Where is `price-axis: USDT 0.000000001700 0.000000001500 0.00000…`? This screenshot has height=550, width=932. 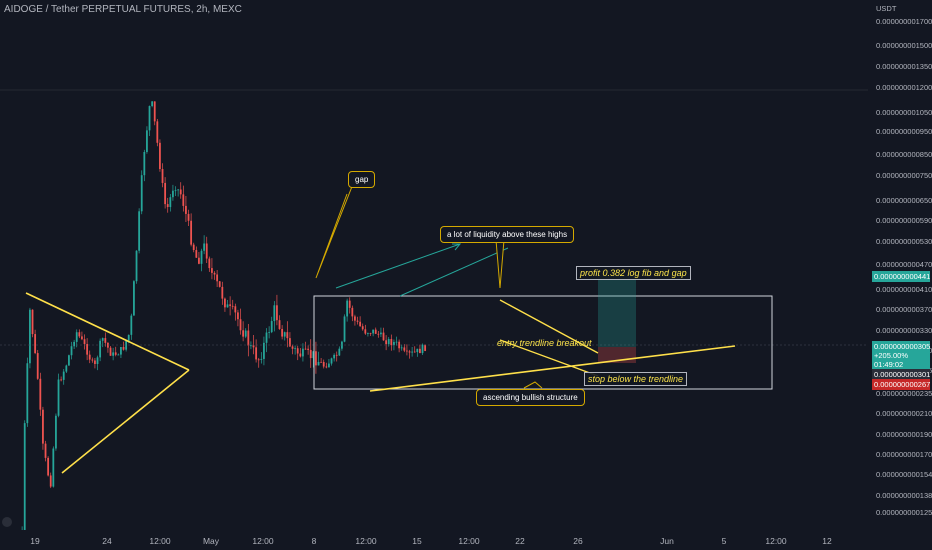
price-axis: USDT 0.000000001700 0.000000001500 0.00000… is located at coordinates (900, 265).